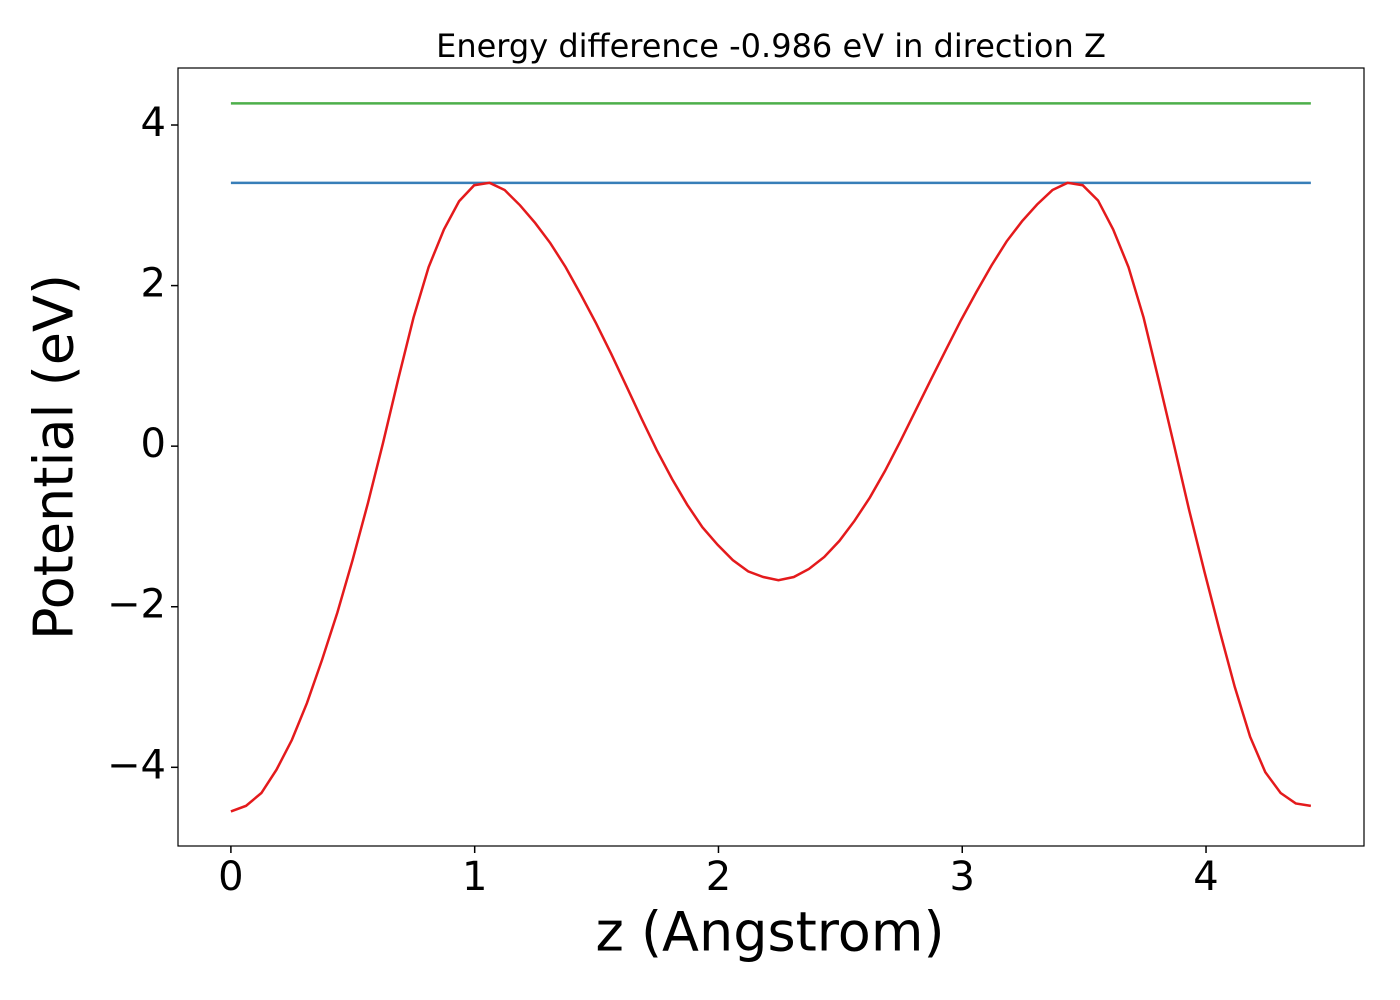 The width and height of the screenshot is (1400, 1000). I want to click on x-tick-label: 1, so click(474, 877).